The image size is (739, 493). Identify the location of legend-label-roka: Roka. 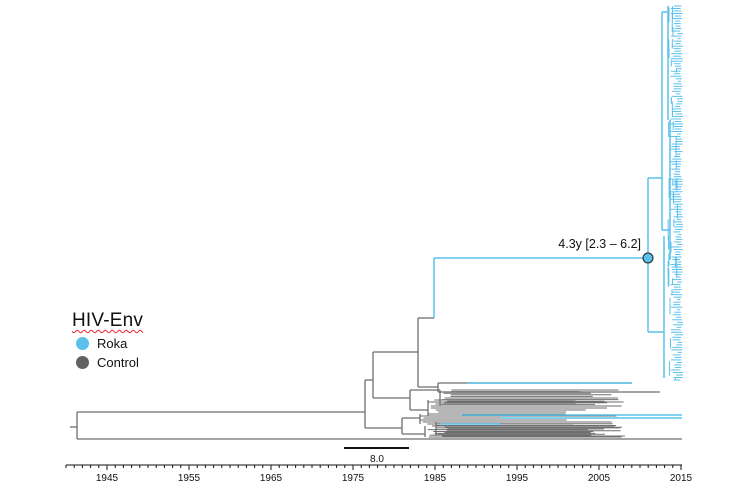
(112, 343).